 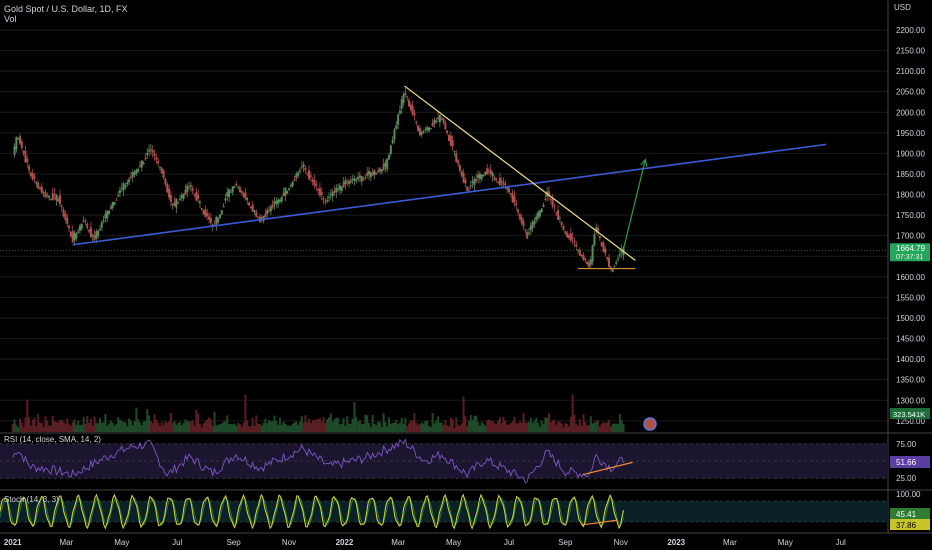 What do you see at coordinates (910, 413) in the screenshot?
I see `volume-badge` at bounding box center [910, 413].